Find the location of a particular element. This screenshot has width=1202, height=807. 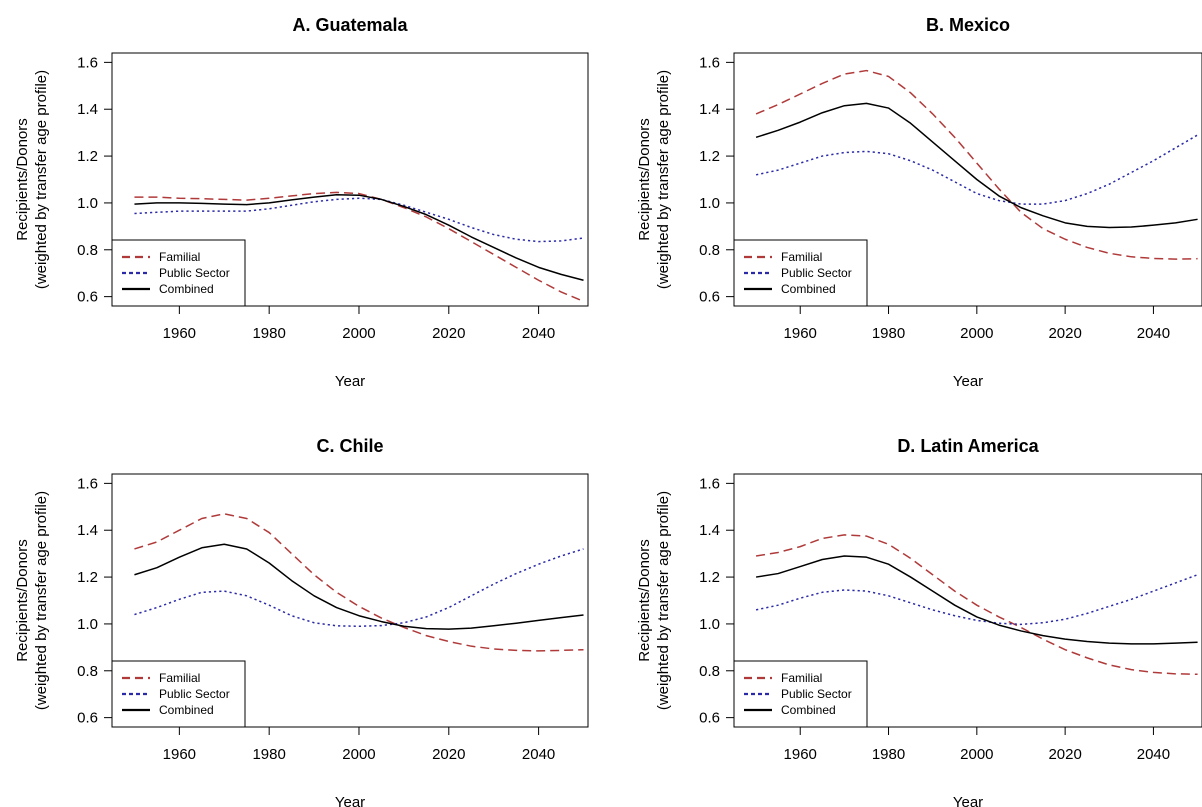

chart-title: C. Chile is located at coordinates (349, 446).